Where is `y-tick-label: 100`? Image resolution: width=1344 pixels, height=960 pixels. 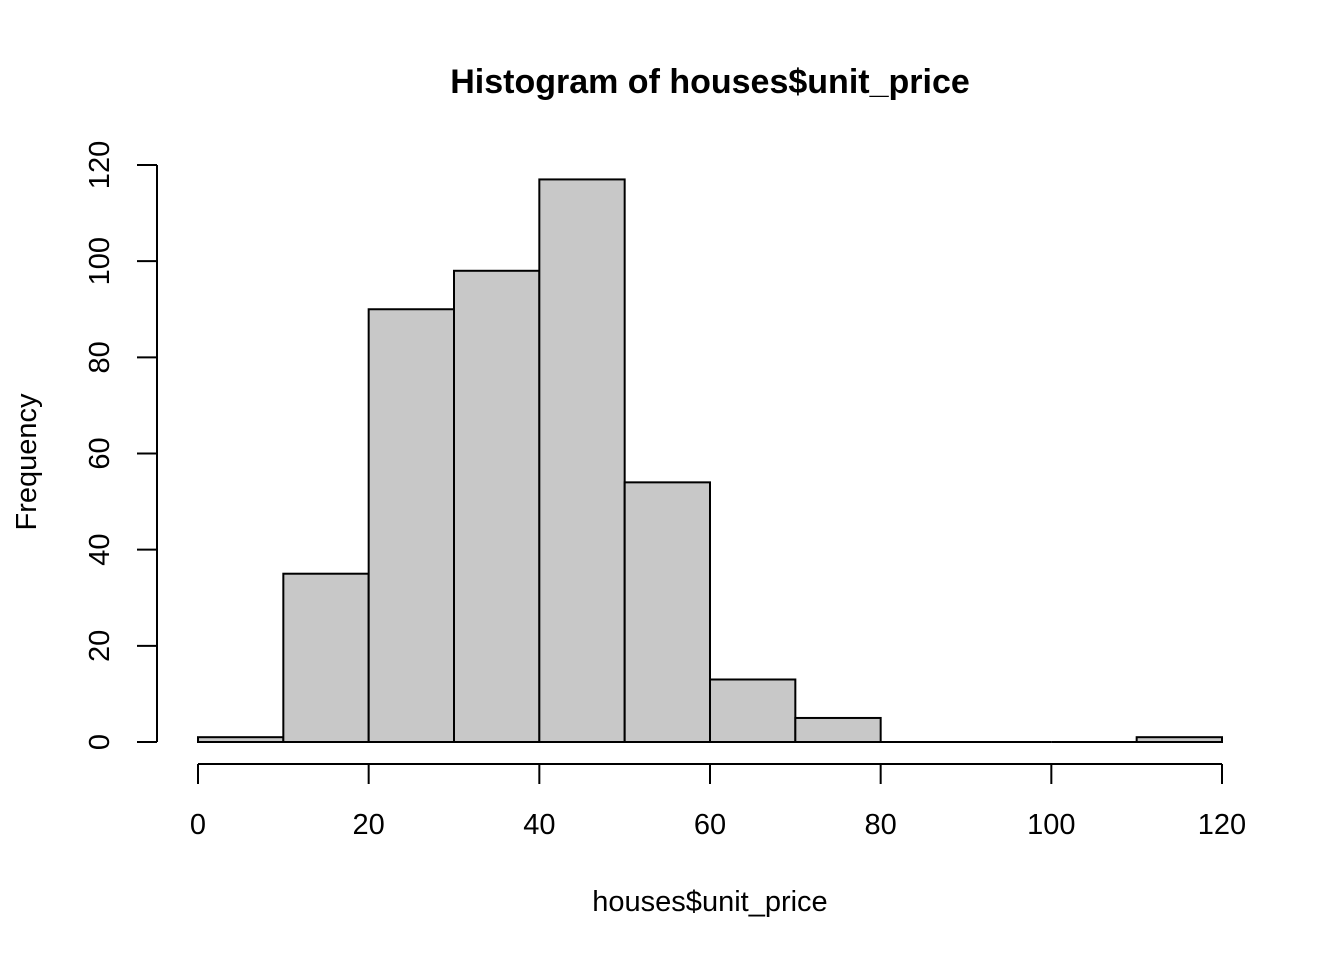 y-tick-label: 100 is located at coordinates (100, 261).